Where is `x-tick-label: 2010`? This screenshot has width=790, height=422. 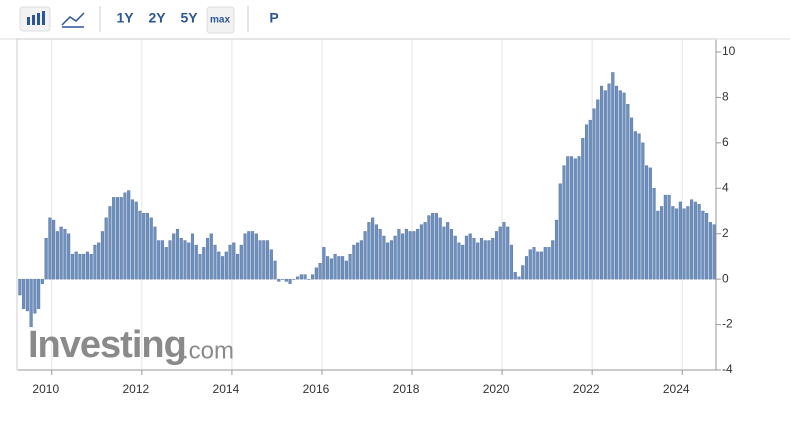
x-tick-label: 2010 is located at coordinates (45, 389).